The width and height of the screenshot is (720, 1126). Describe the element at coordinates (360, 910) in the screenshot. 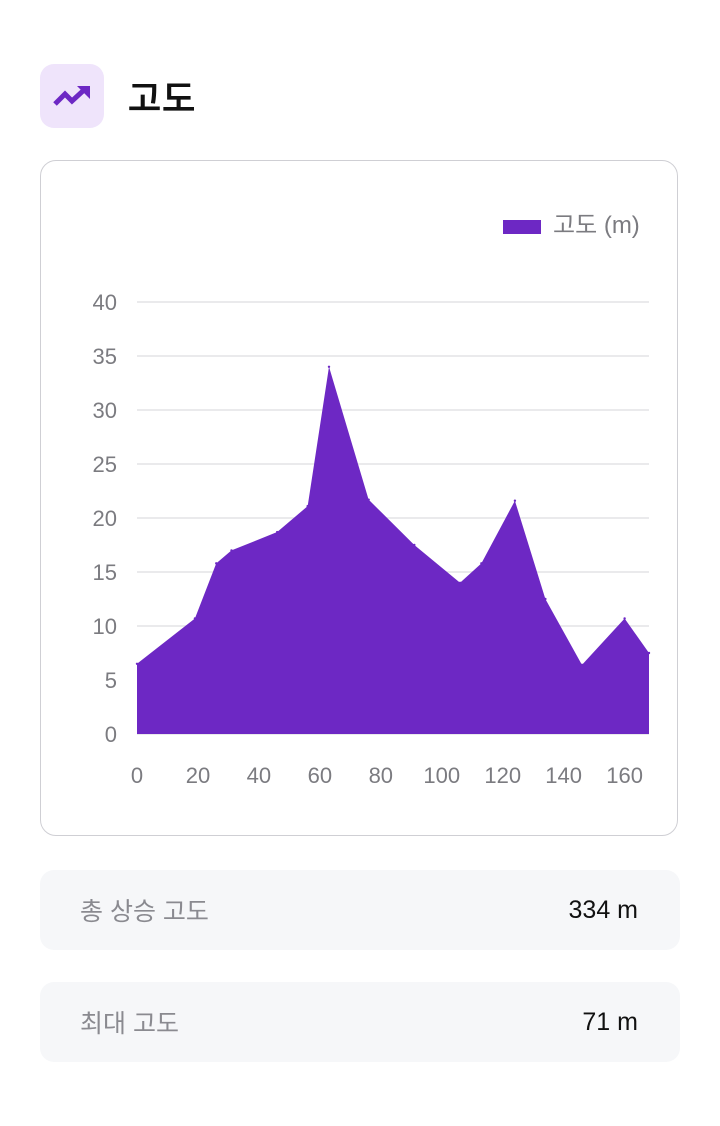

I see `stat-total-ascent: 총 상승 고도 334 m` at that location.